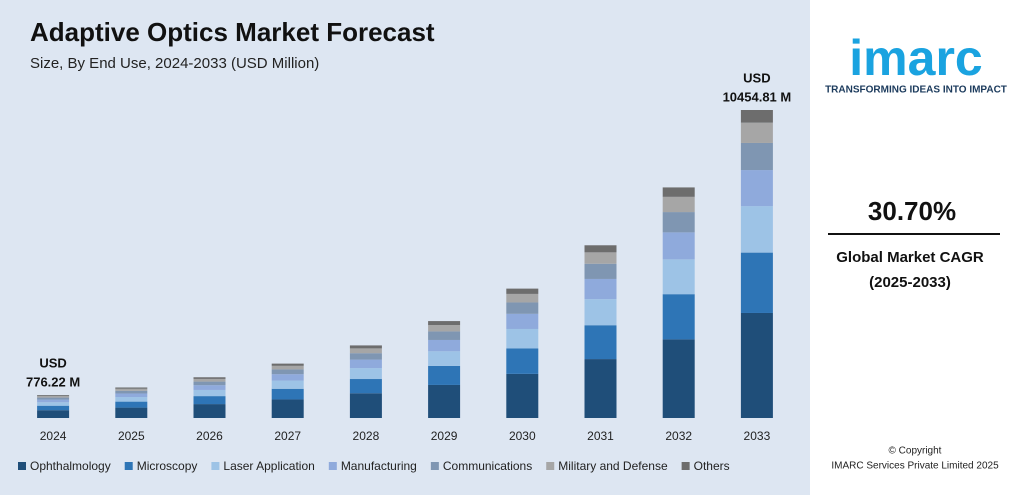  What do you see at coordinates (712, 466) in the screenshot?
I see `legend-label: Others` at bounding box center [712, 466].